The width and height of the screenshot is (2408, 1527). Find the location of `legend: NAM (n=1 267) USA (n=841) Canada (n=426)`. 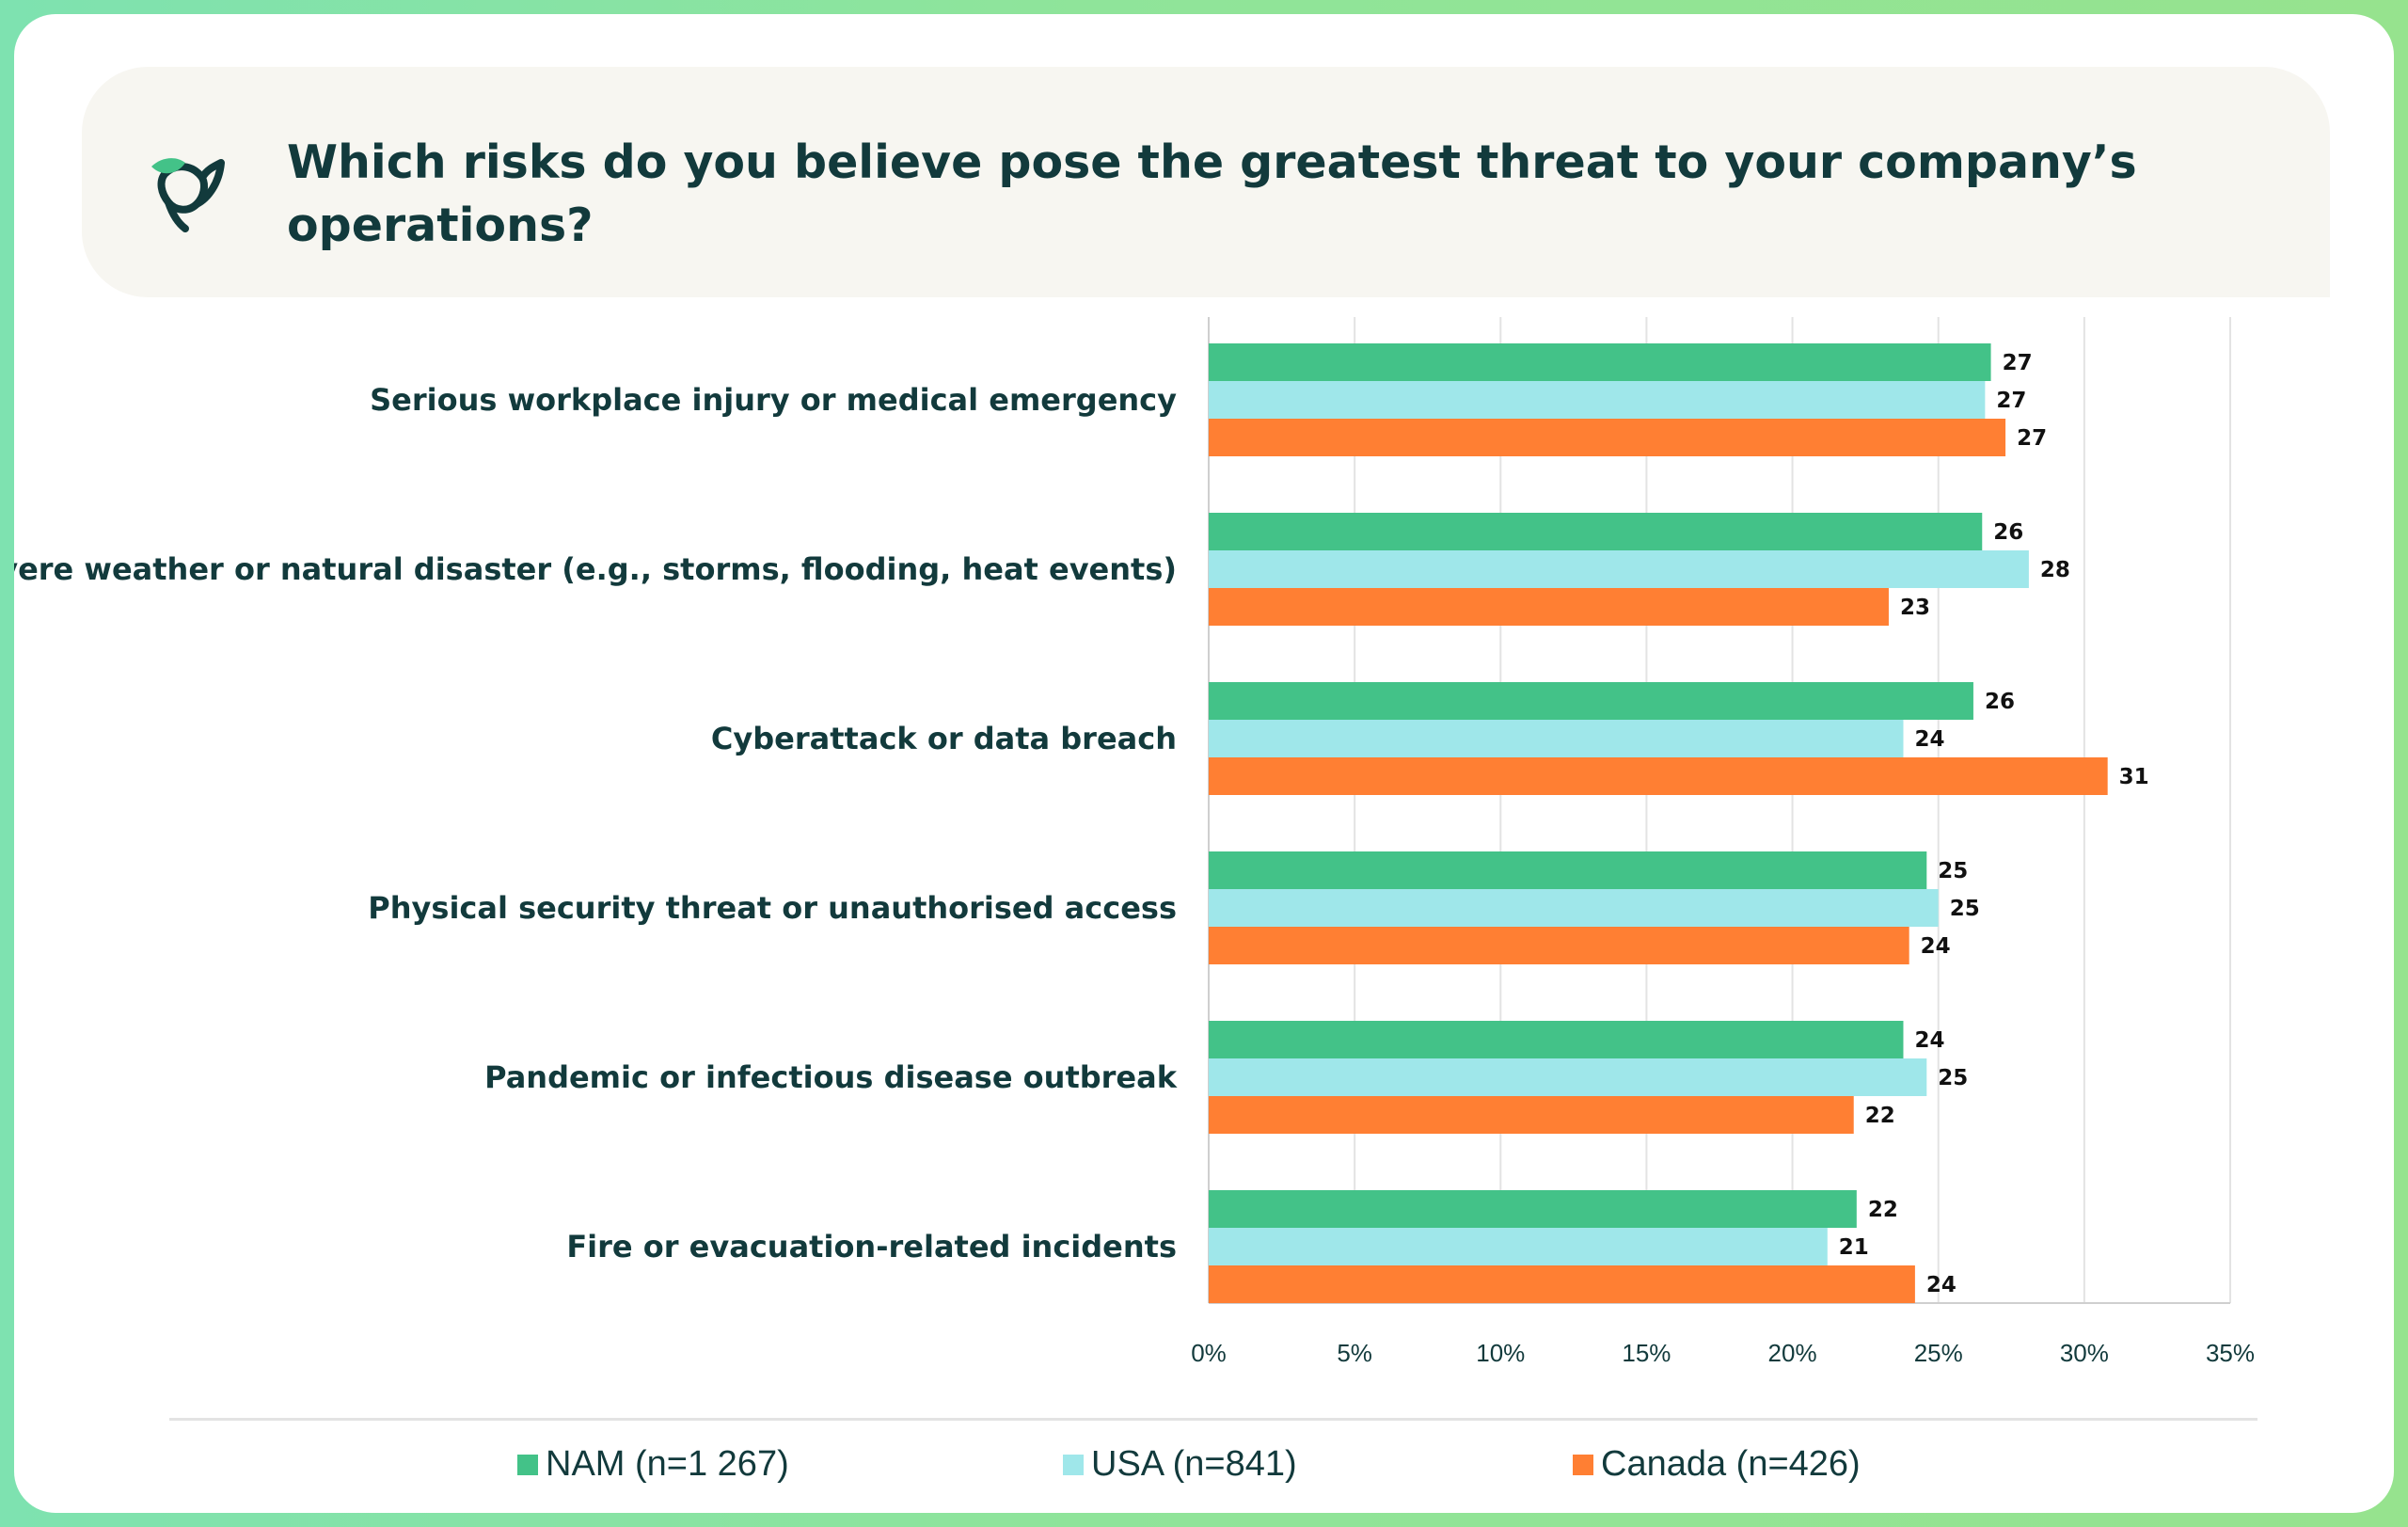

legend: NAM (n=1 267) USA (n=841) Canada (n=426) is located at coordinates (1204, 1472).